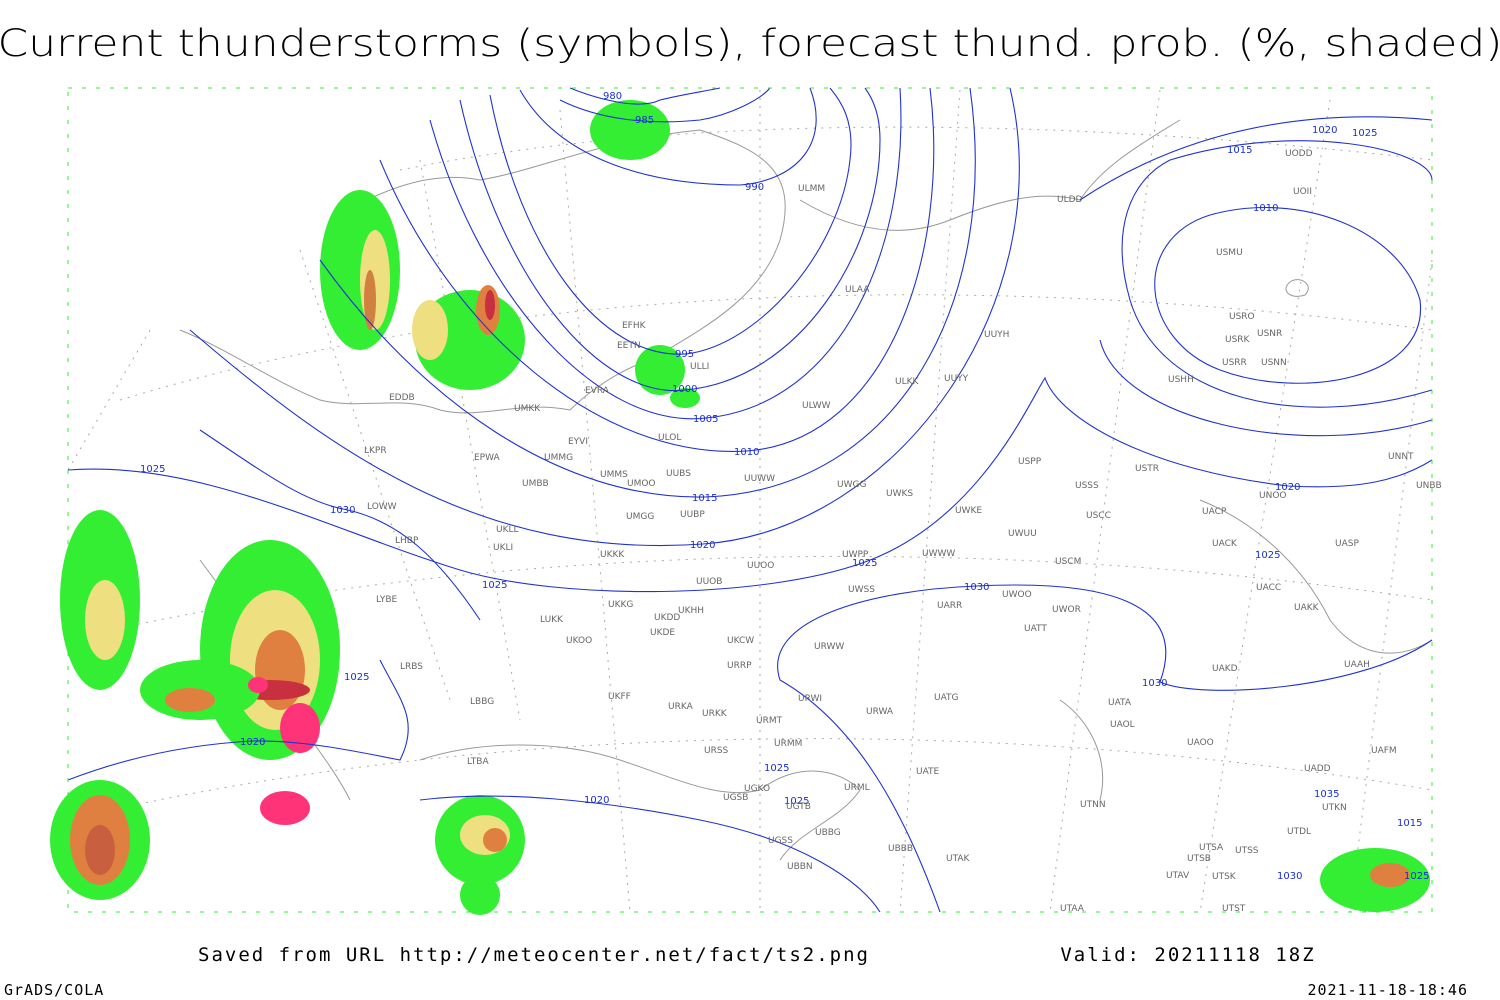 The height and width of the screenshot is (1000, 1500). Describe the element at coordinates (692, 515) in the screenshot. I see `station-label: UUBP` at that location.